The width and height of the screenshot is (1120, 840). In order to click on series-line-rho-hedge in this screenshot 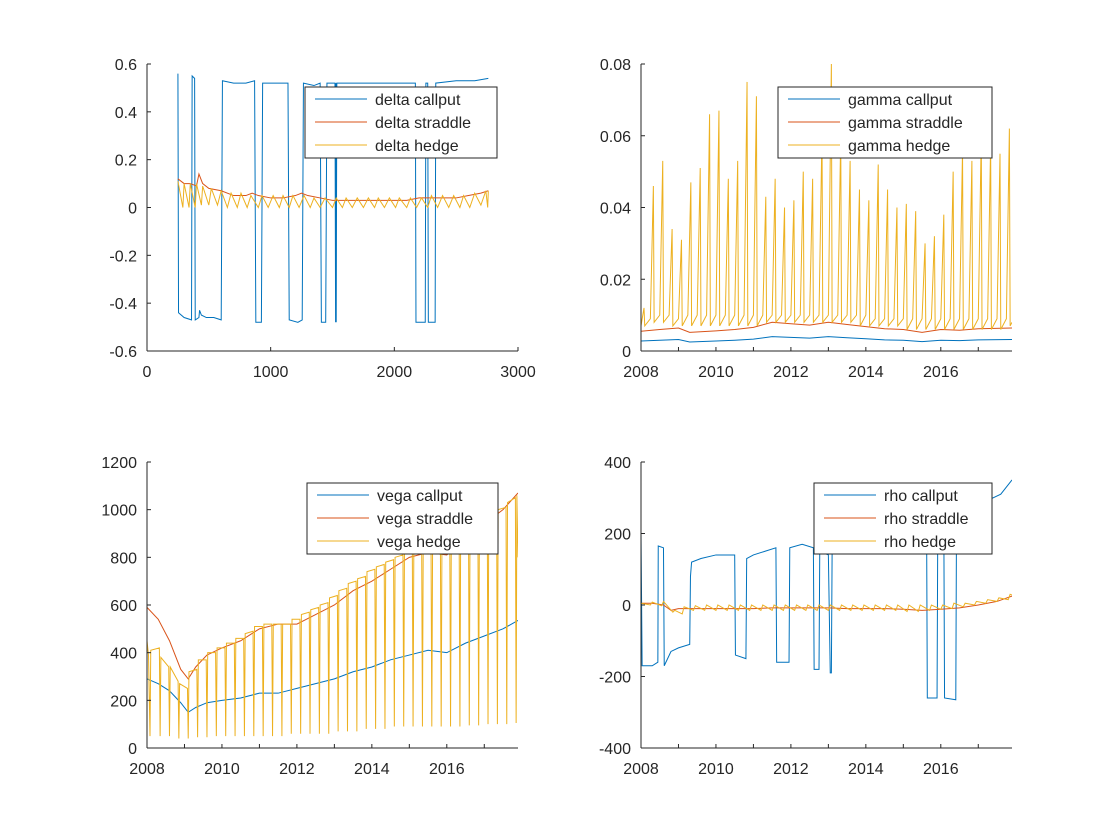, I will do `click(826, 604)`.